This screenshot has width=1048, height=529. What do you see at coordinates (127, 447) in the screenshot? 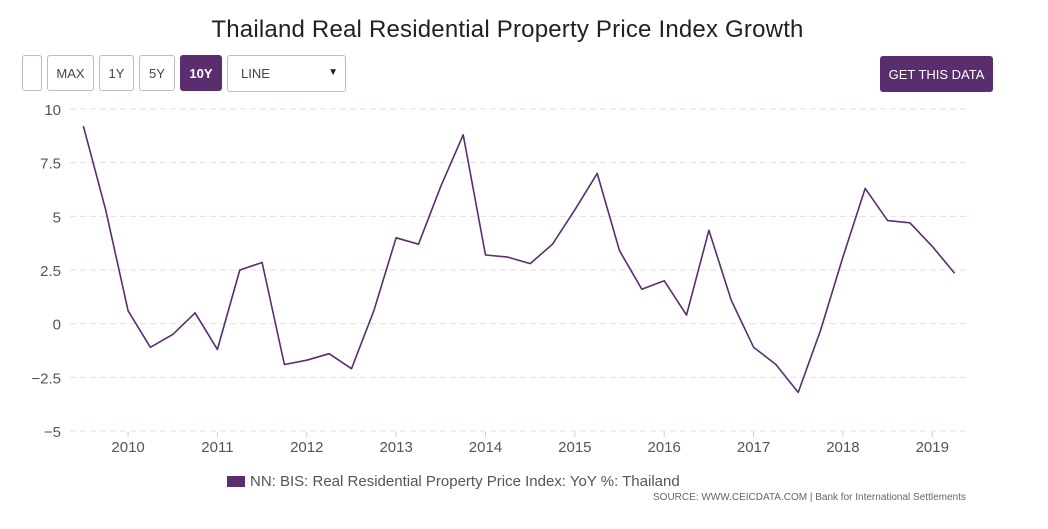
I see `x-tick-label: 2010` at bounding box center [127, 447].